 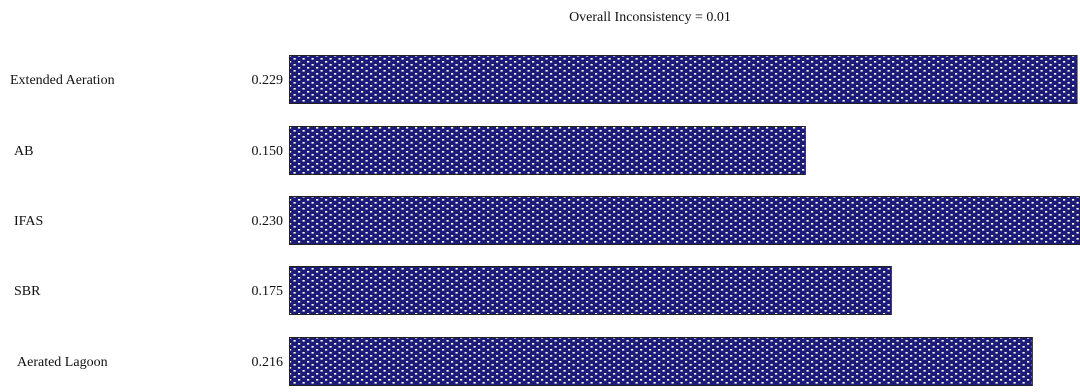 What do you see at coordinates (650, 17) in the screenshot?
I see `chart-title: Overall Inconsistency = 0.01` at bounding box center [650, 17].